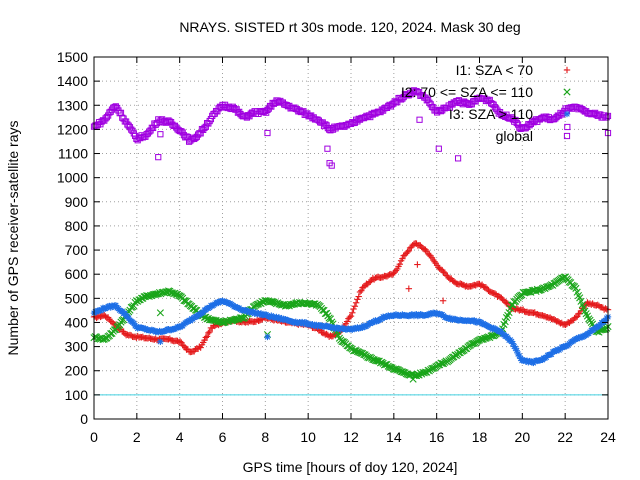  Describe the element at coordinates (350, 467) in the screenshot. I see `x-axis-label: GPS time [hours of doy 120, 2024]` at that location.